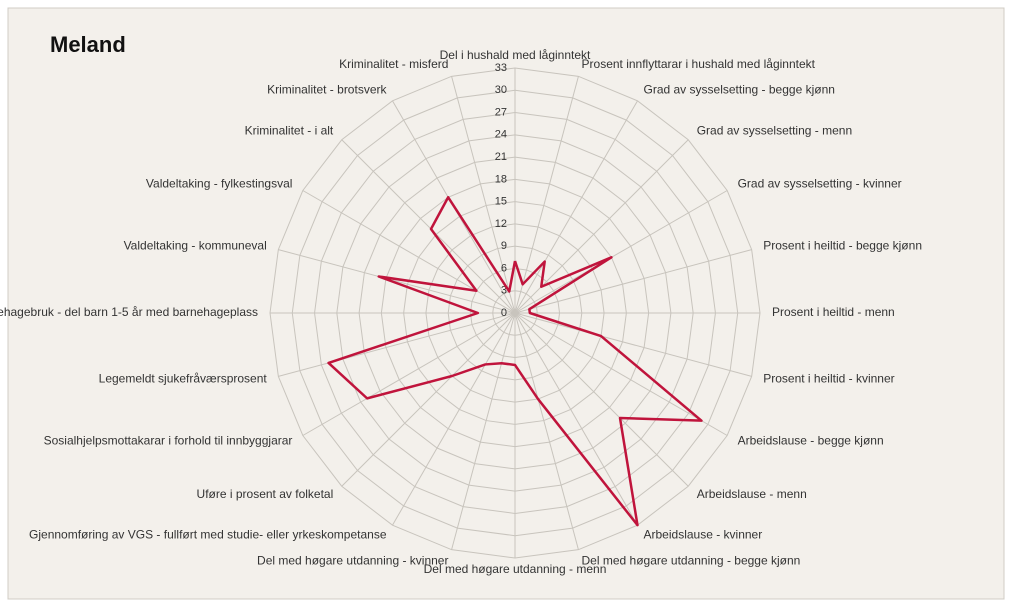 Image resolution: width=1012 pixels, height=607 pixels. Describe the element at coordinates (501, 179) in the screenshot. I see `r-tick-label: 18` at that location.